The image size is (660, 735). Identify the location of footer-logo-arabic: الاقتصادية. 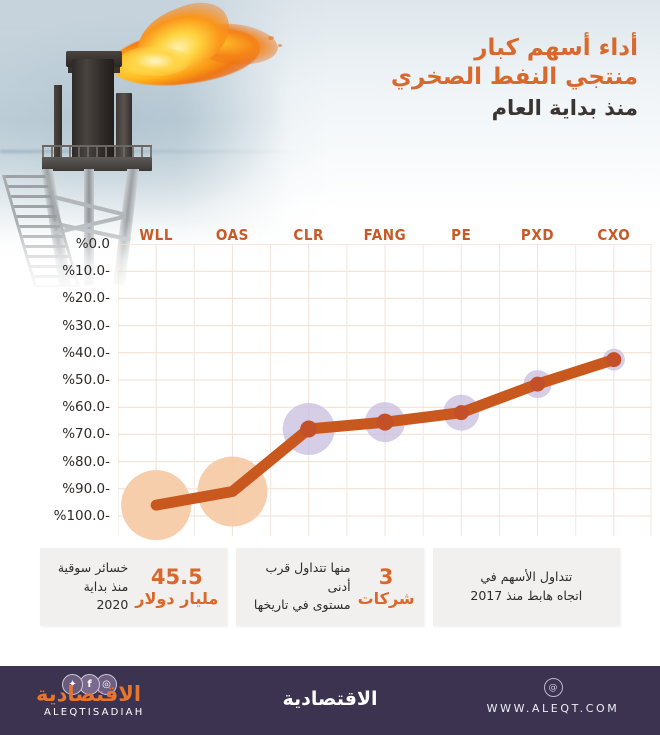
(89, 694).